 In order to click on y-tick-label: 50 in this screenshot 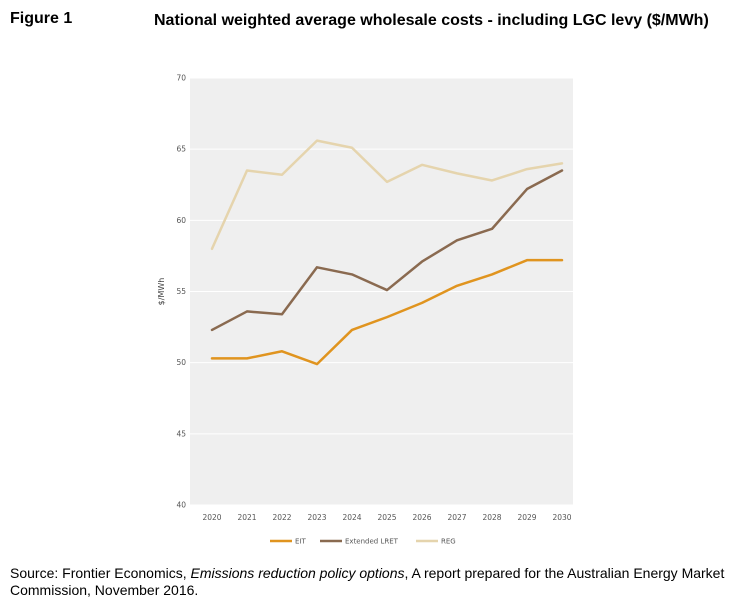, I will do `click(181, 362)`.